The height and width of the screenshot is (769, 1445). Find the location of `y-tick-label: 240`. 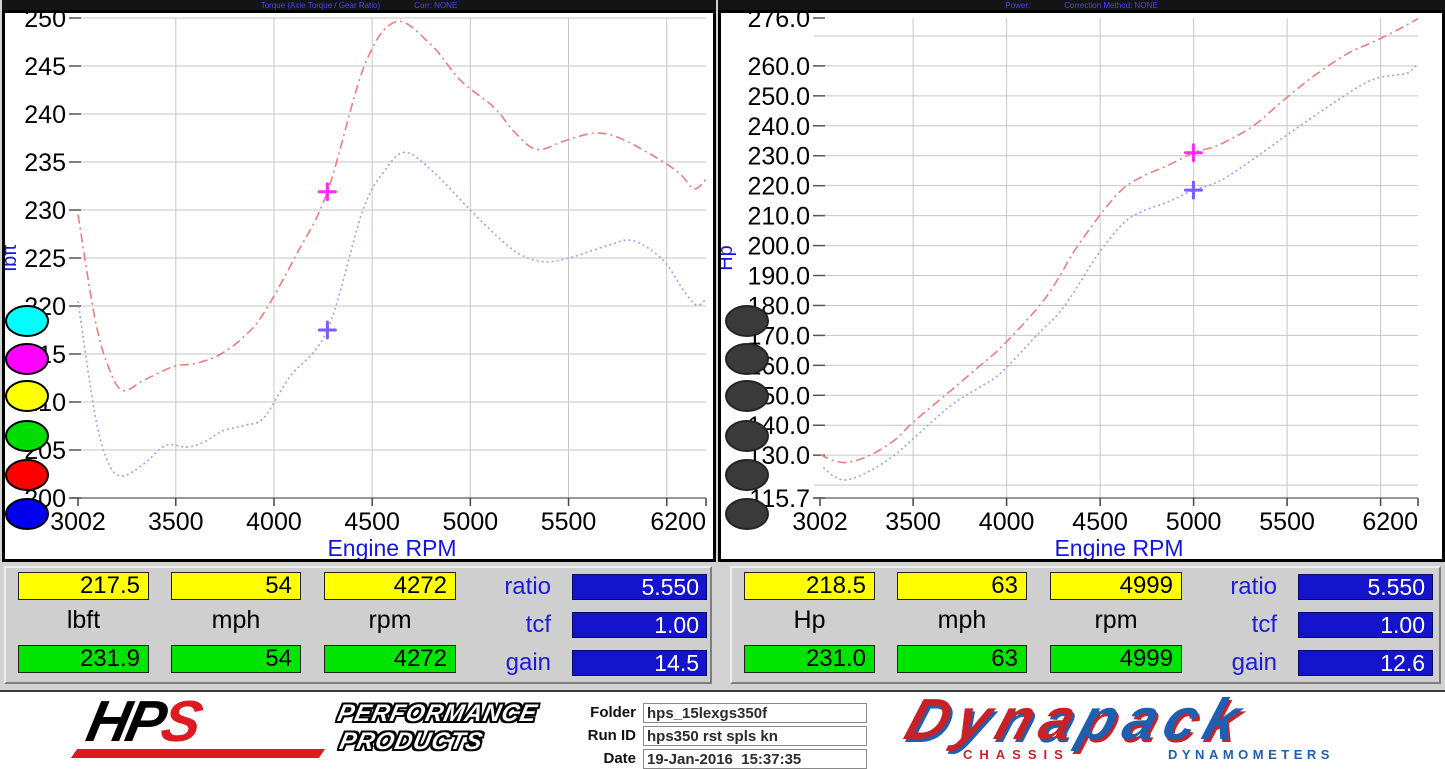

y-tick-label: 240 is located at coordinates (45, 115).